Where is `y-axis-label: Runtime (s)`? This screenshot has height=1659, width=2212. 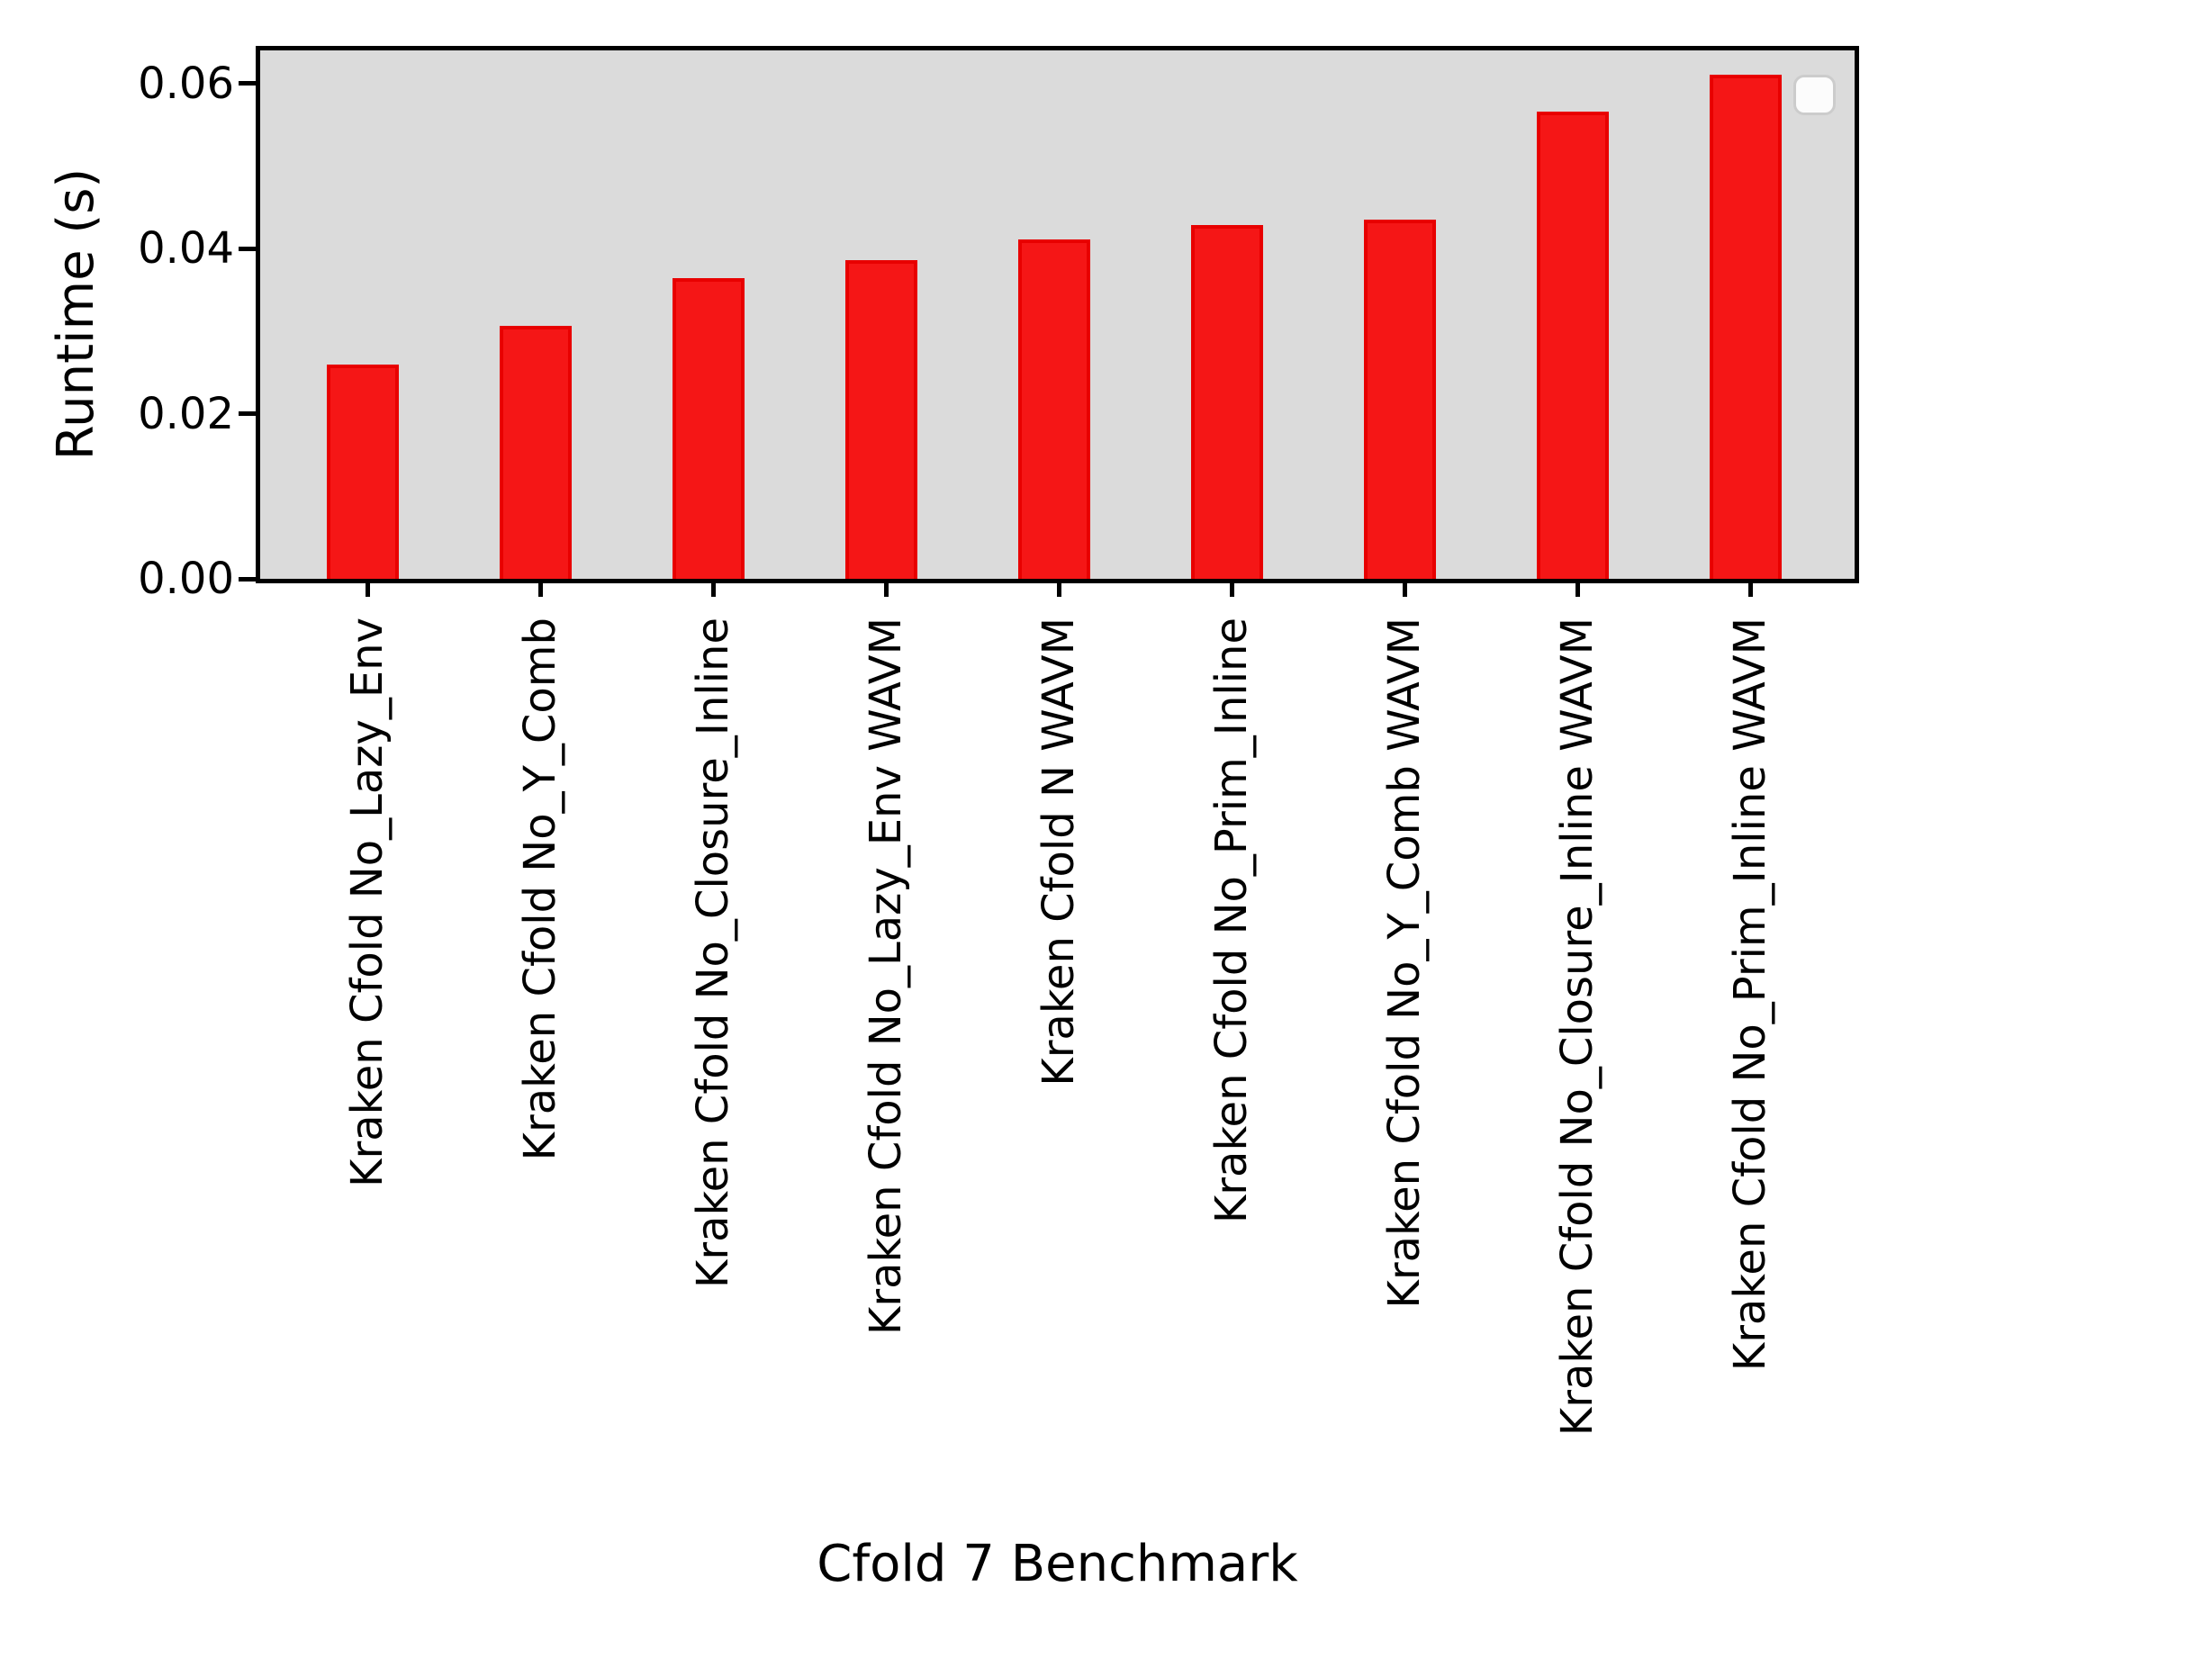 y-axis-label: Runtime (s) is located at coordinates (76, 314).